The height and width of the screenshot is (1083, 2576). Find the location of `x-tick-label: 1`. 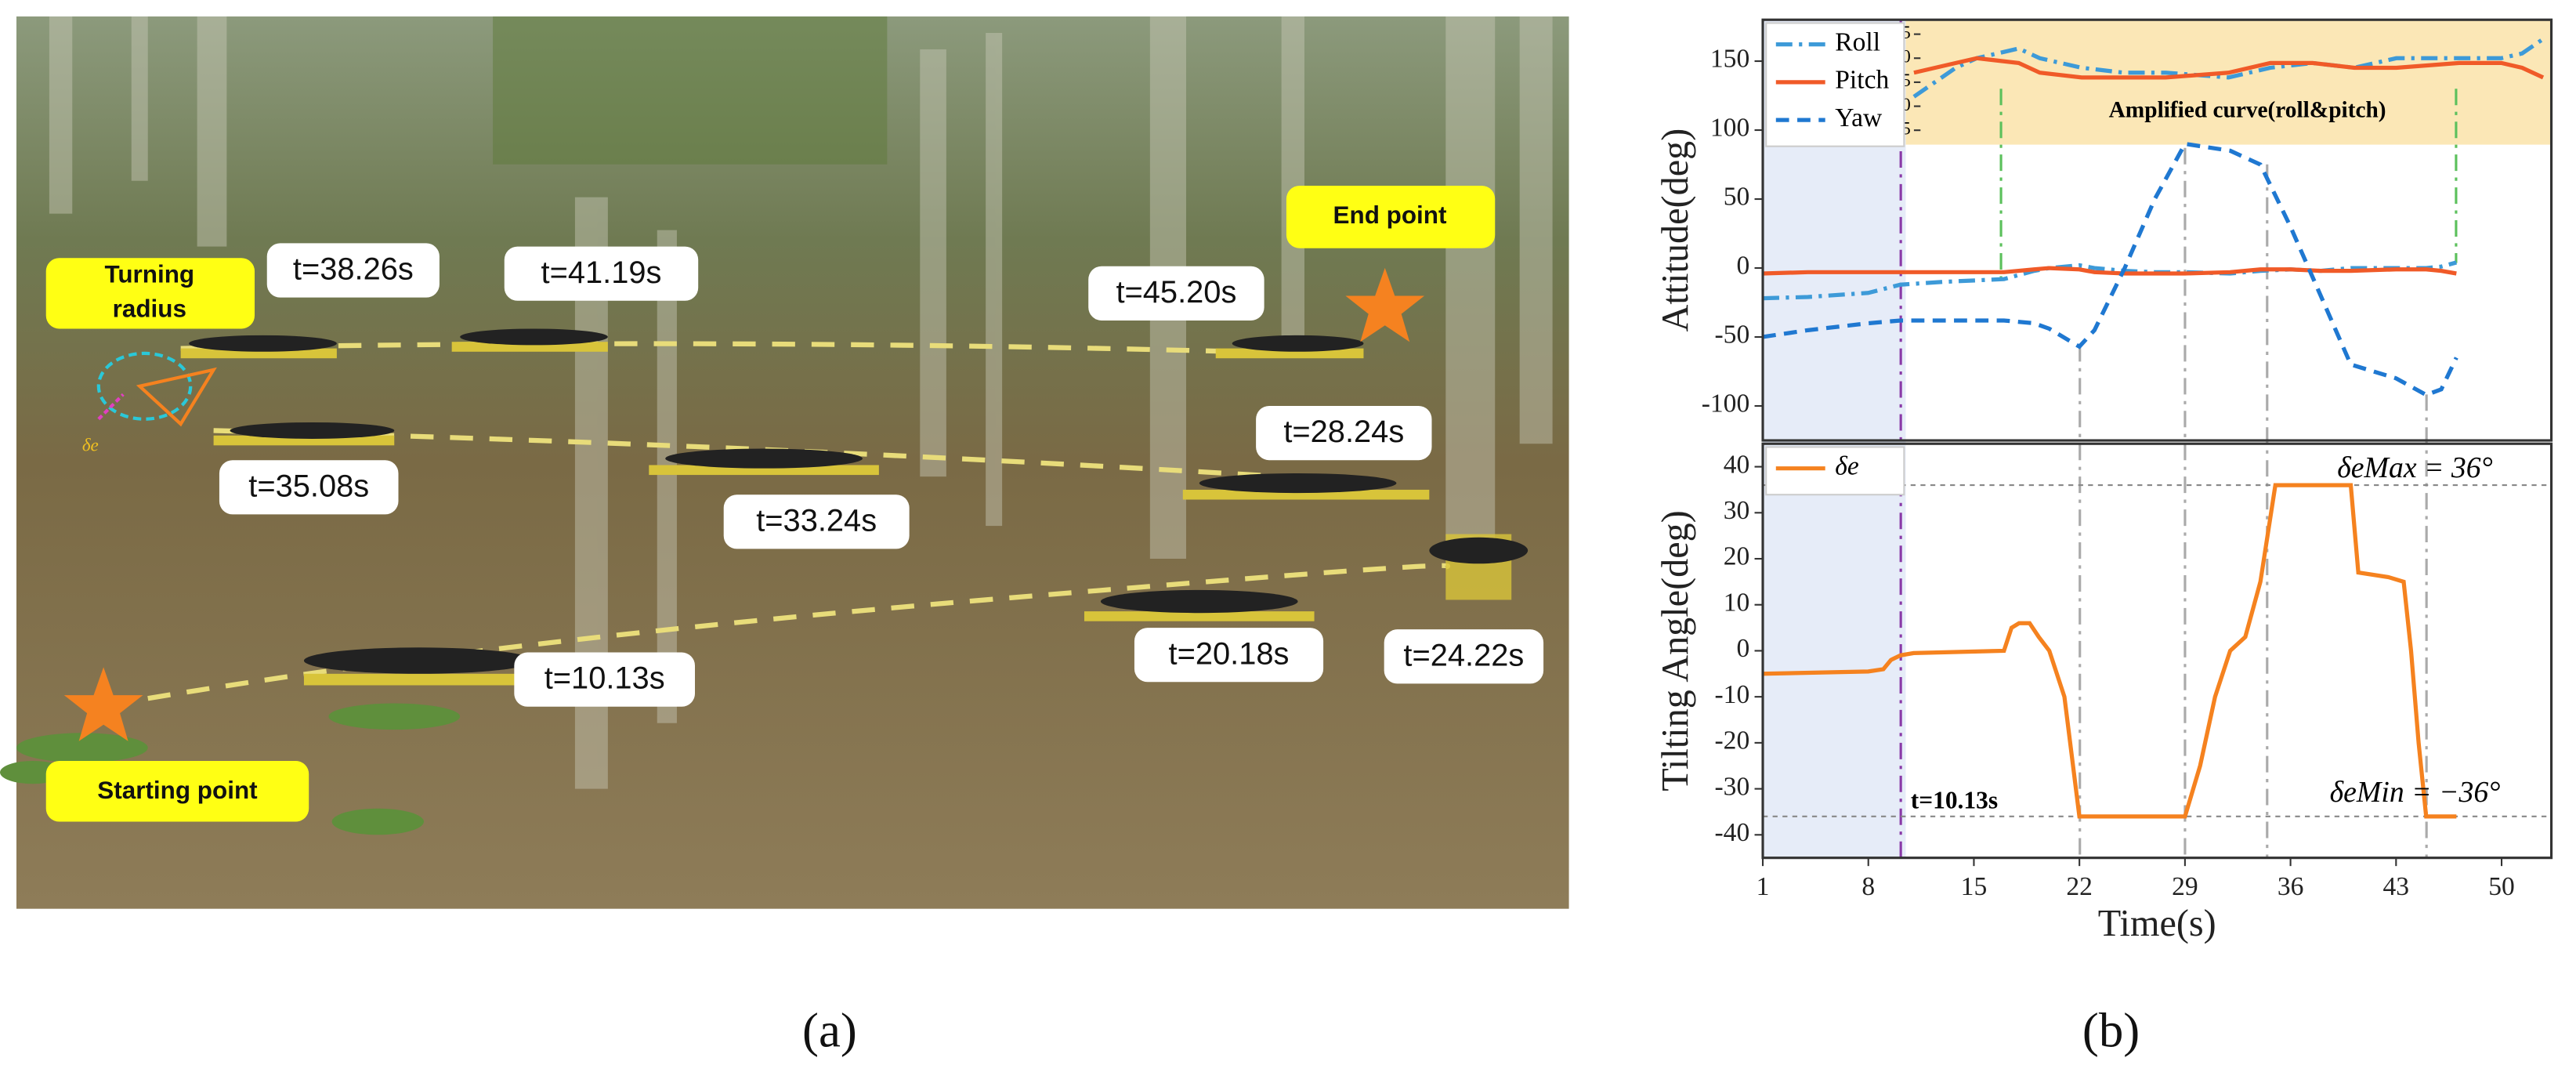

x-tick-label: 1 is located at coordinates (1763, 886).